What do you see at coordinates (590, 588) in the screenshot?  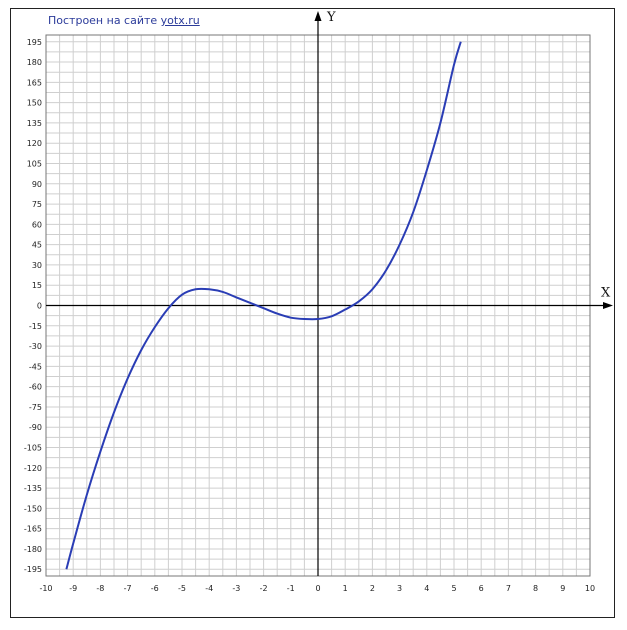 I see `x-tick-label: 10` at bounding box center [590, 588].